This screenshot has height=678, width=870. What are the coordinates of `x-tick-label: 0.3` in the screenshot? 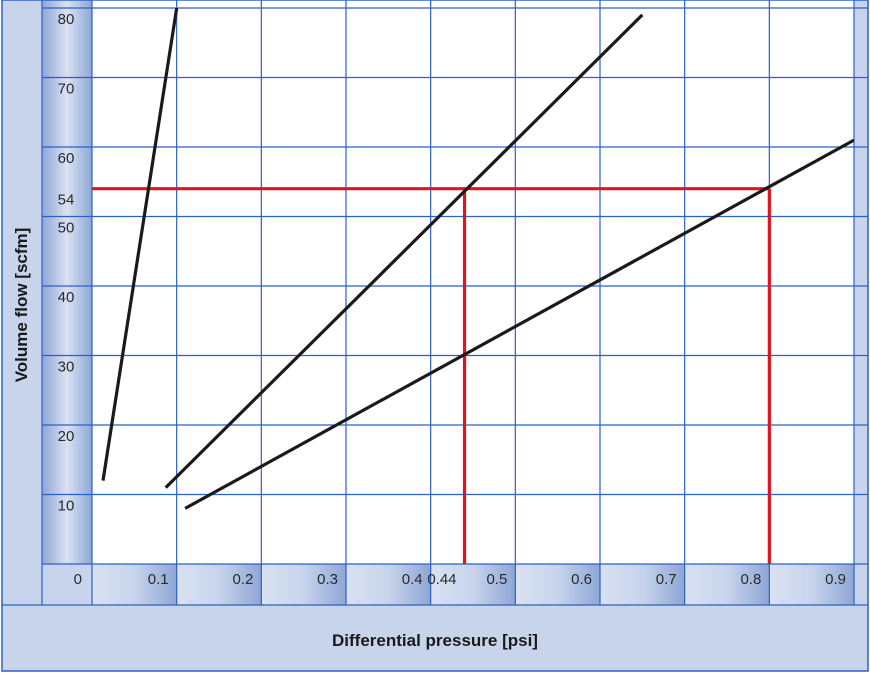 It's located at (327, 579).